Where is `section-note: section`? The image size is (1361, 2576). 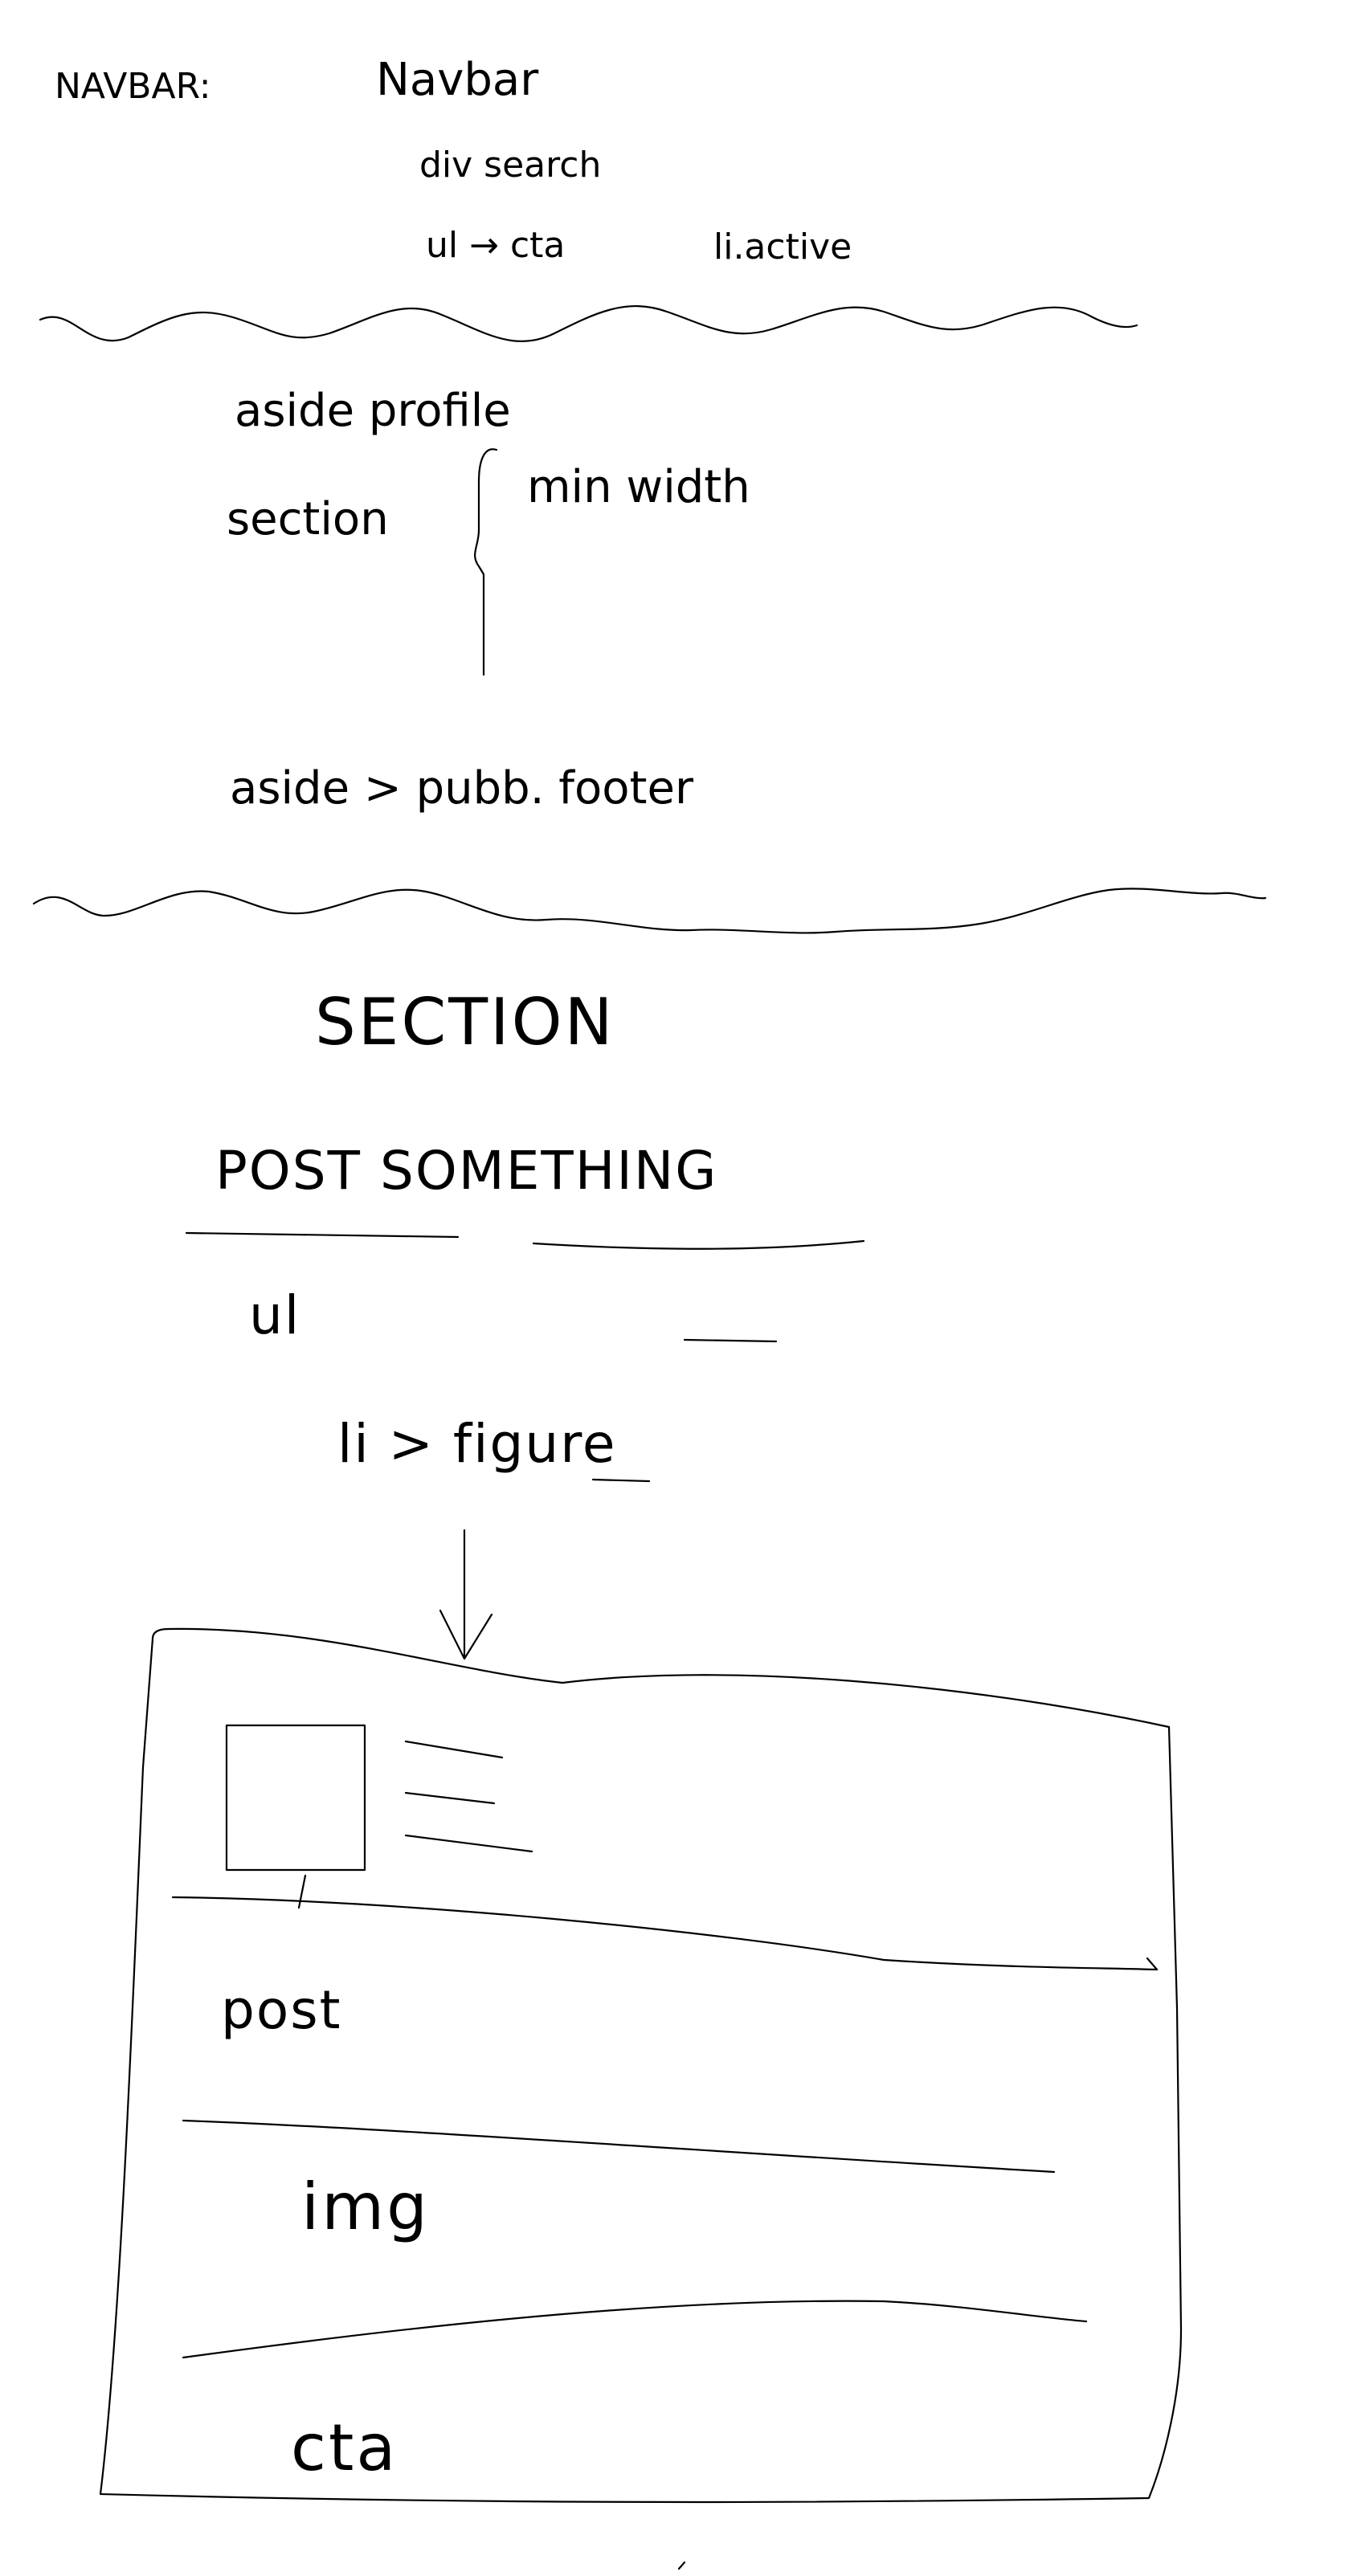 section-note: section is located at coordinates (308, 519).